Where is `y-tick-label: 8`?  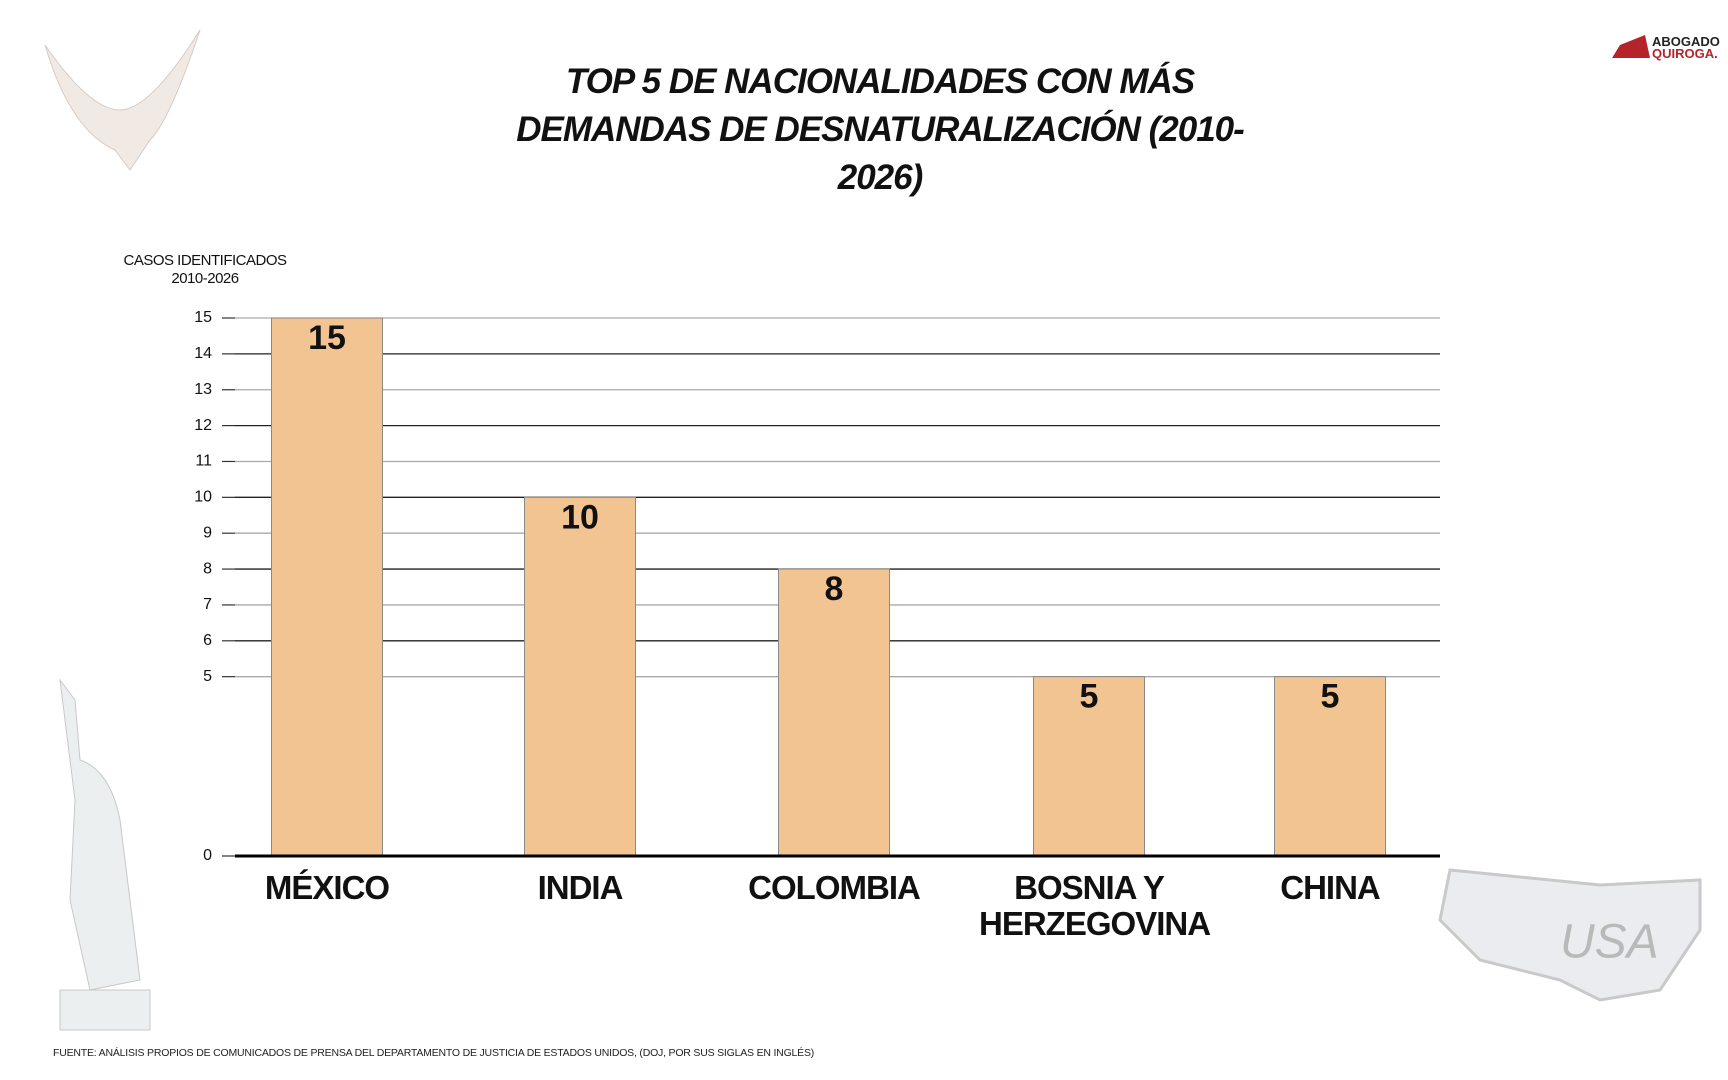 y-tick-label: 8 is located at coordinates (207, 568).